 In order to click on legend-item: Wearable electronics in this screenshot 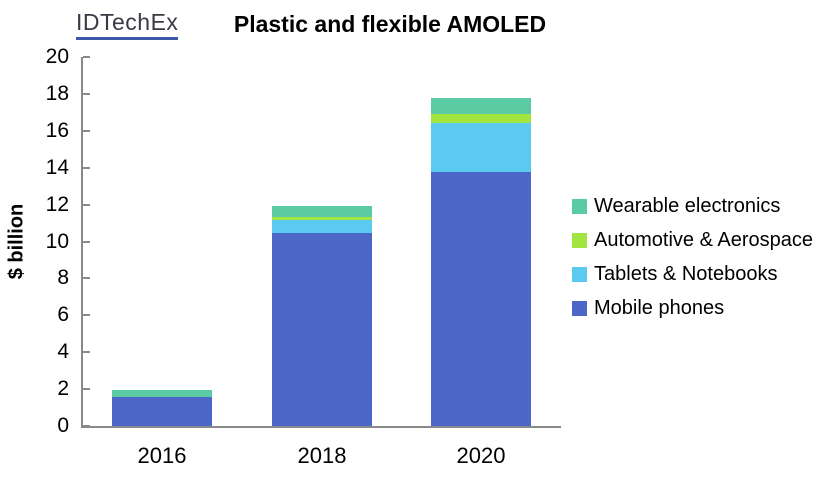, I will do `click(692, 206)`.